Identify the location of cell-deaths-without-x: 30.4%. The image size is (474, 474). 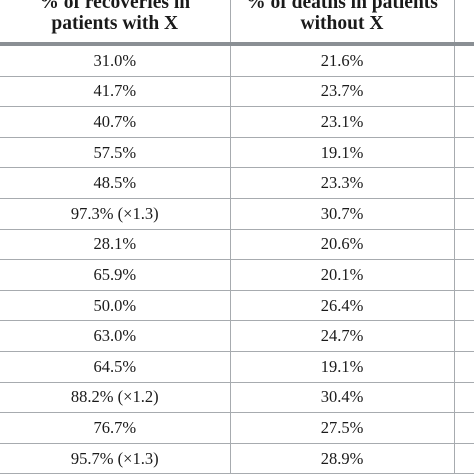
(342, 397).